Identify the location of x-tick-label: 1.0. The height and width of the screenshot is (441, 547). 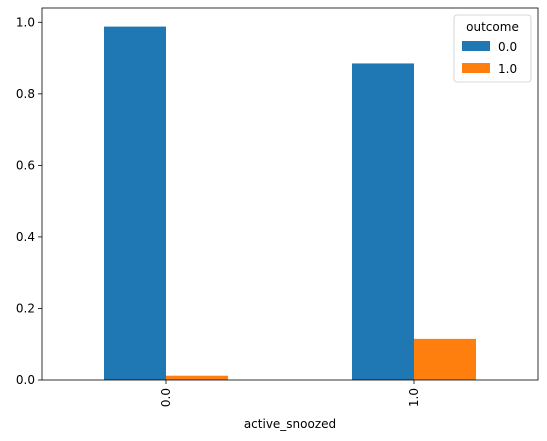
(414, 397).